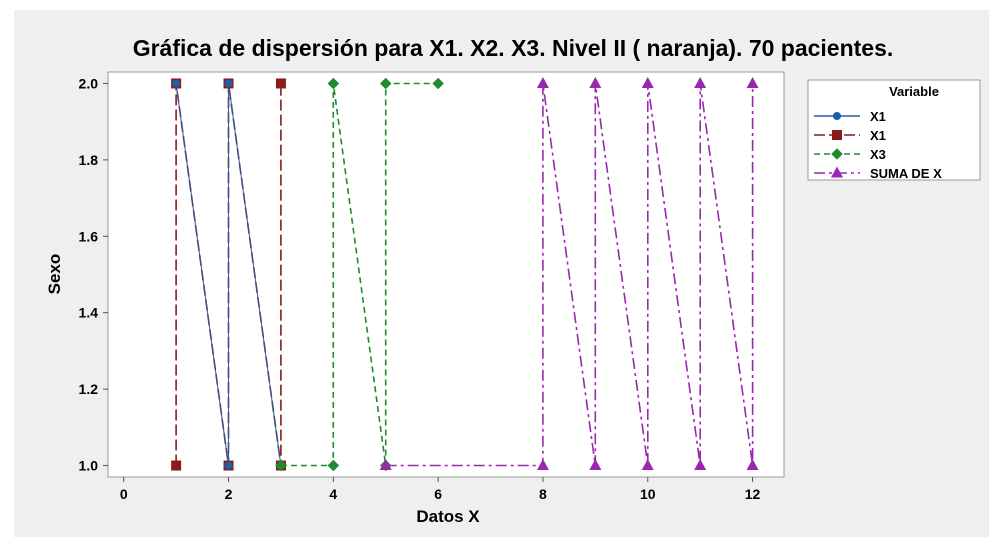 This screenshot has width=989, height=543. I want to click on y-axis: 1.0 1.2 1.4 1.6 1.8 2.0, so click(93, 274).